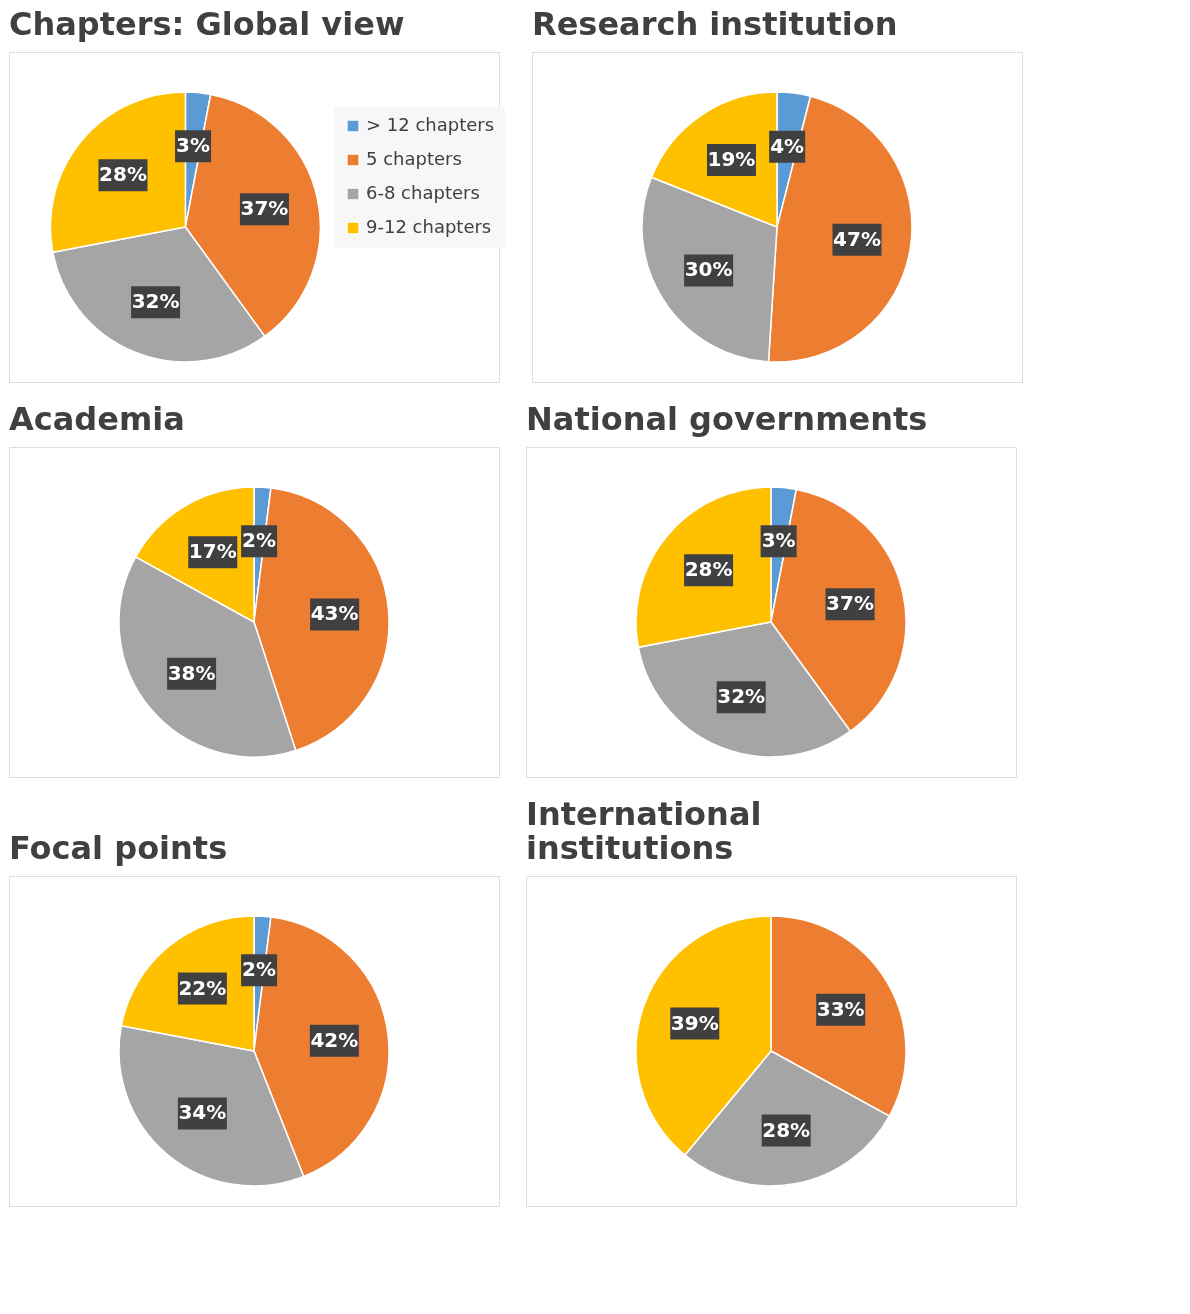 This screenshot has height=1314, width=1190. What do you see at coordinates (212, 551) in the screenshot?
I see `data-label: 17%` at bounding box center [212, 551].